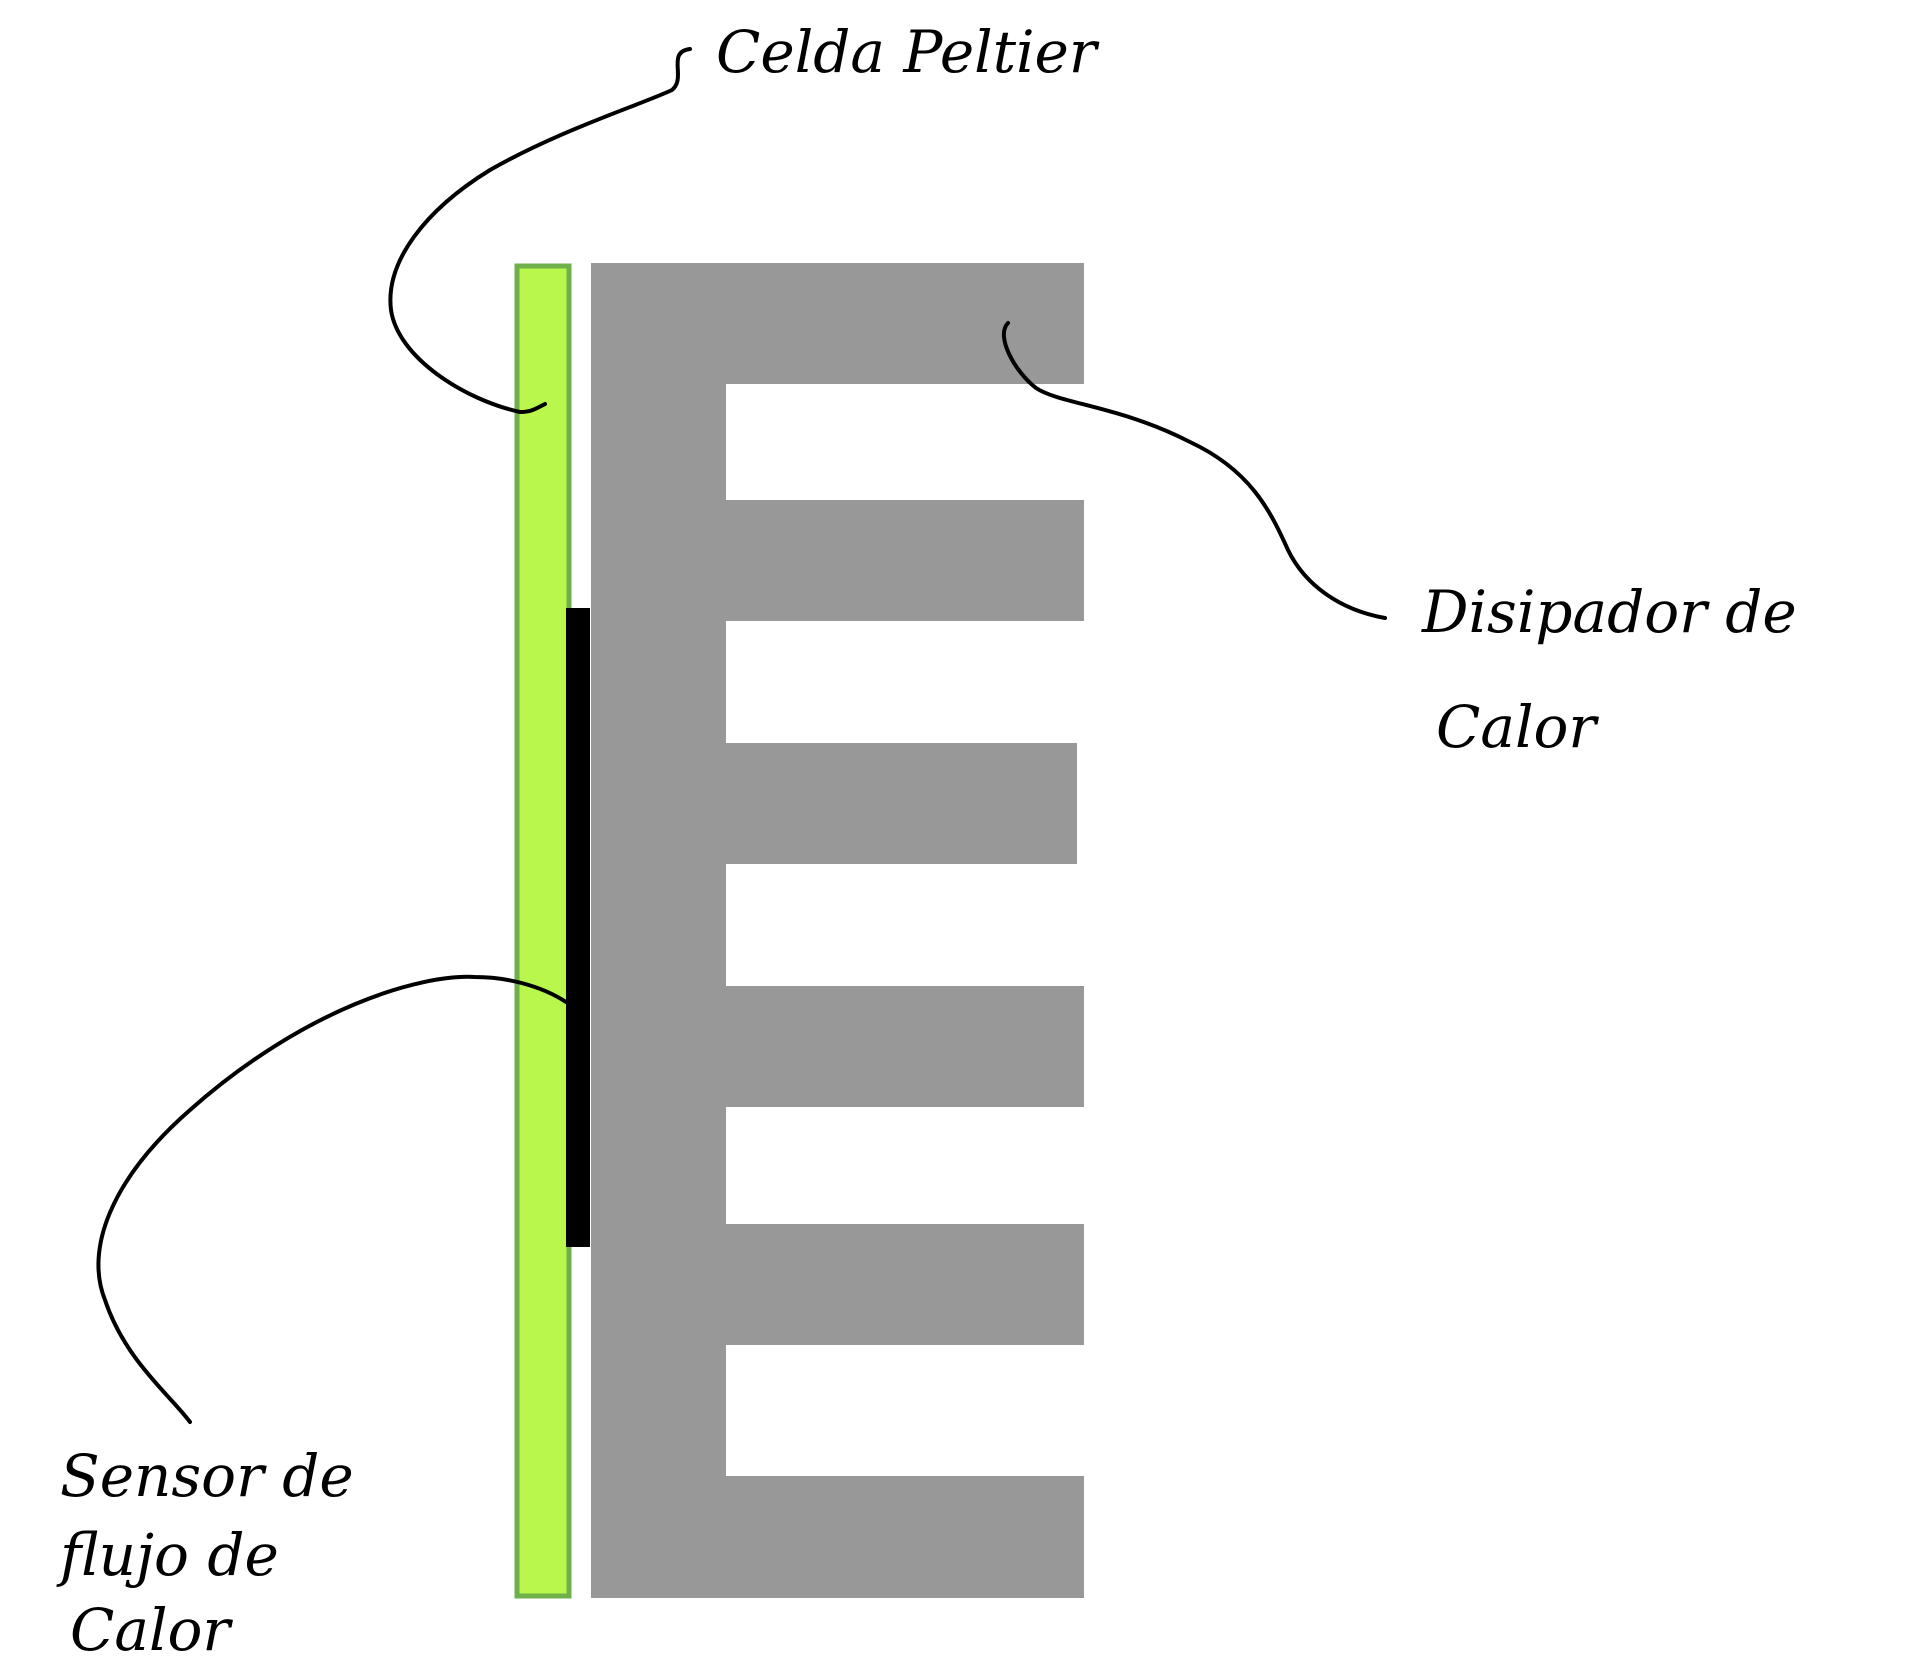  What do you see at coordinates (332, 1199) in the screenshot?
I see `sensor-leader-line` at bounding box center [332, 1199].